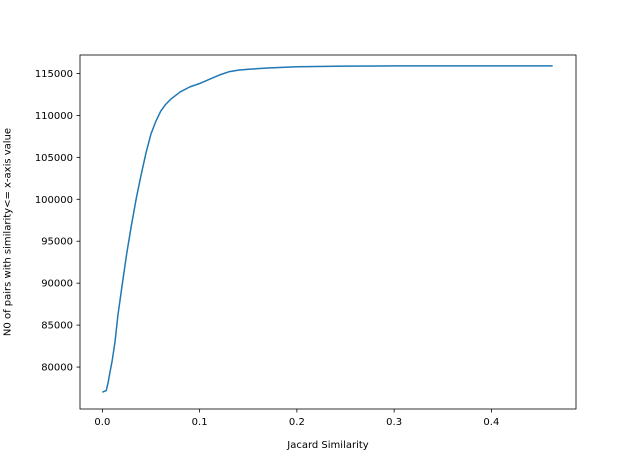 Image resolution: width=640 pixels, height=459 pixels. Describe the element at coordinates (54, 158) in the screenshot. I see `y-tick-label: 105000` at that location.